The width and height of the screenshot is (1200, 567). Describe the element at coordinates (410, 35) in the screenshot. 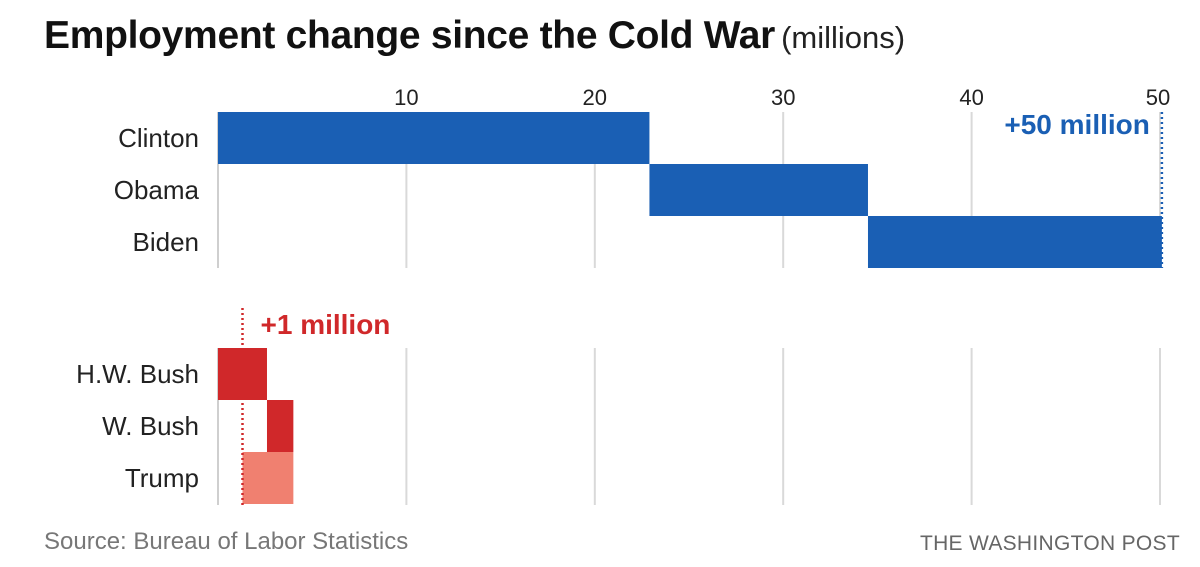

I see `chart-title: Employment change since the Cold War` at that location.